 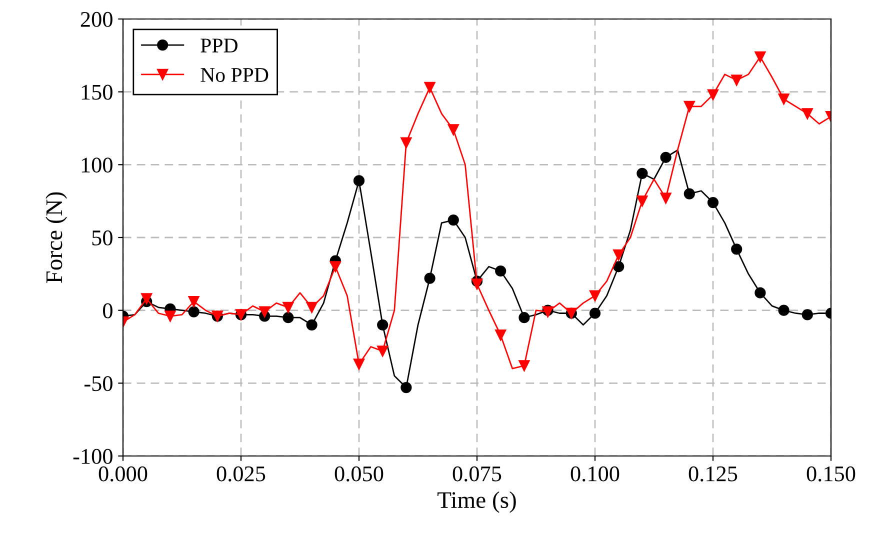 I want to click on y-tick-label: 50, so click(x=102, y=238).